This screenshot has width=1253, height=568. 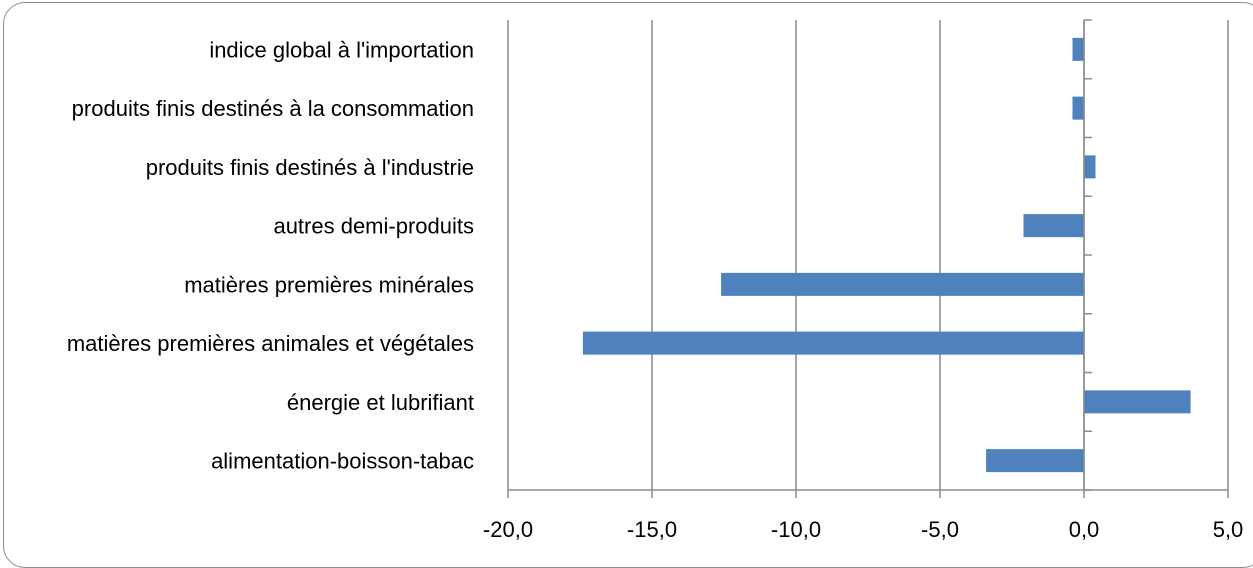 What do you see at coordinates (940, 529) in the screenshot?
I see `x-tick-label: -5,0` at bounding box center [940, 529].